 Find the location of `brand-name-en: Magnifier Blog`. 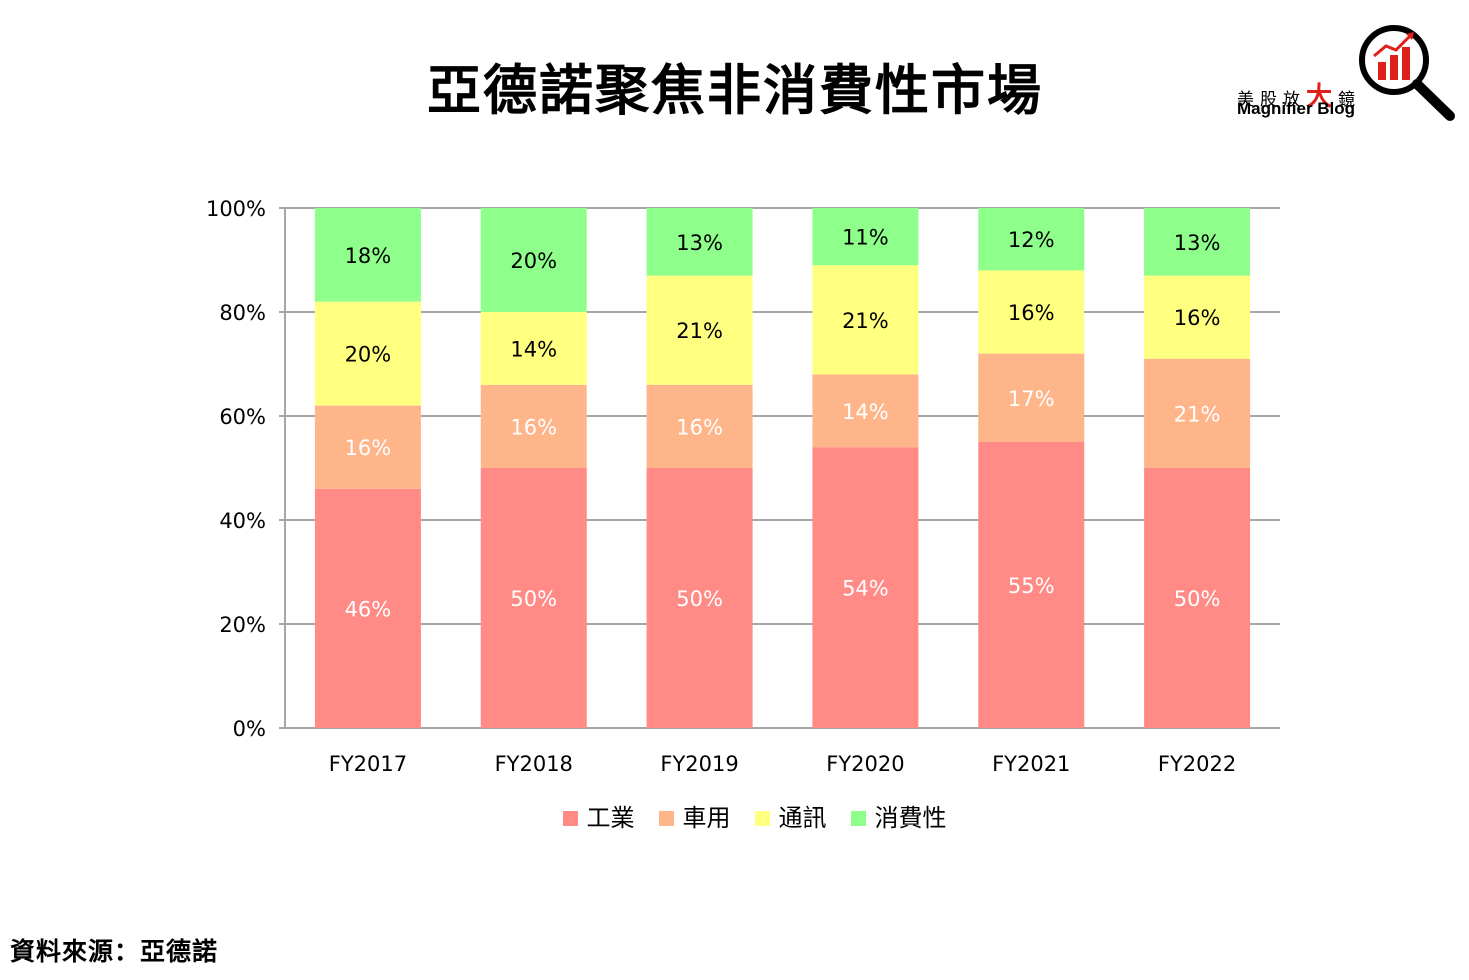

brand-name-en: Magnifier Blog is located at coordinates (1296, 108).